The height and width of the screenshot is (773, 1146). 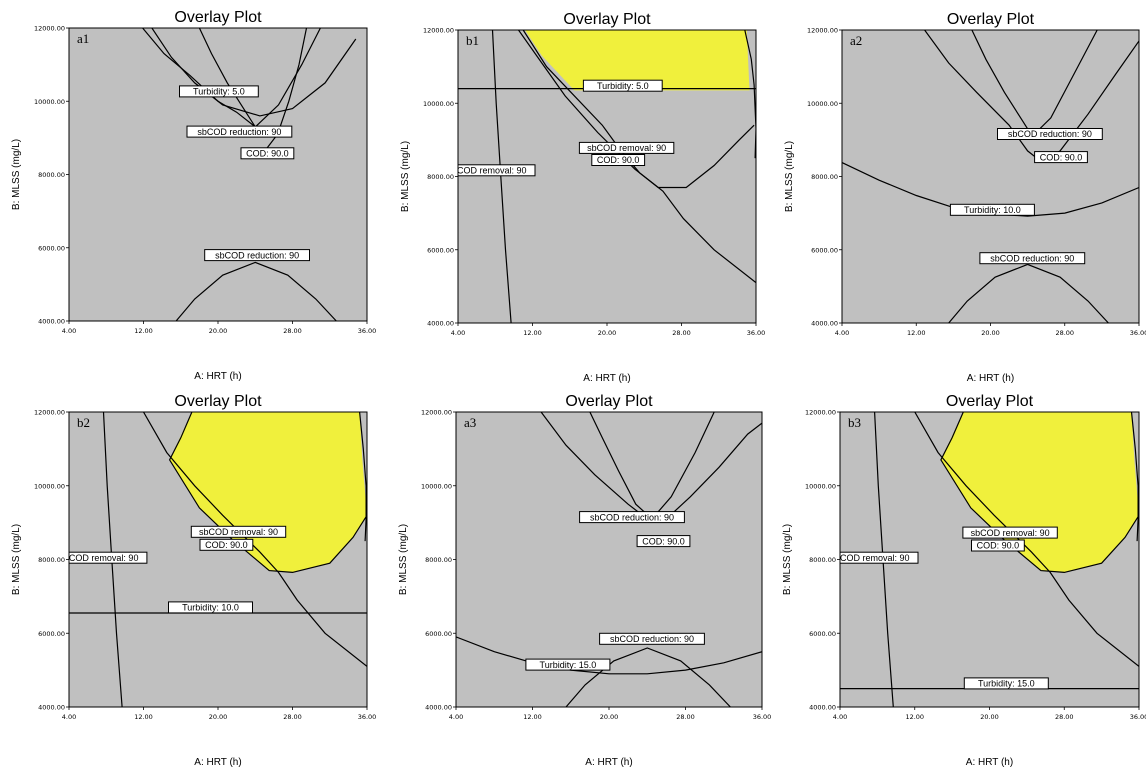 I want to click on panel-id-label: b3, so click(x=854, y=422).